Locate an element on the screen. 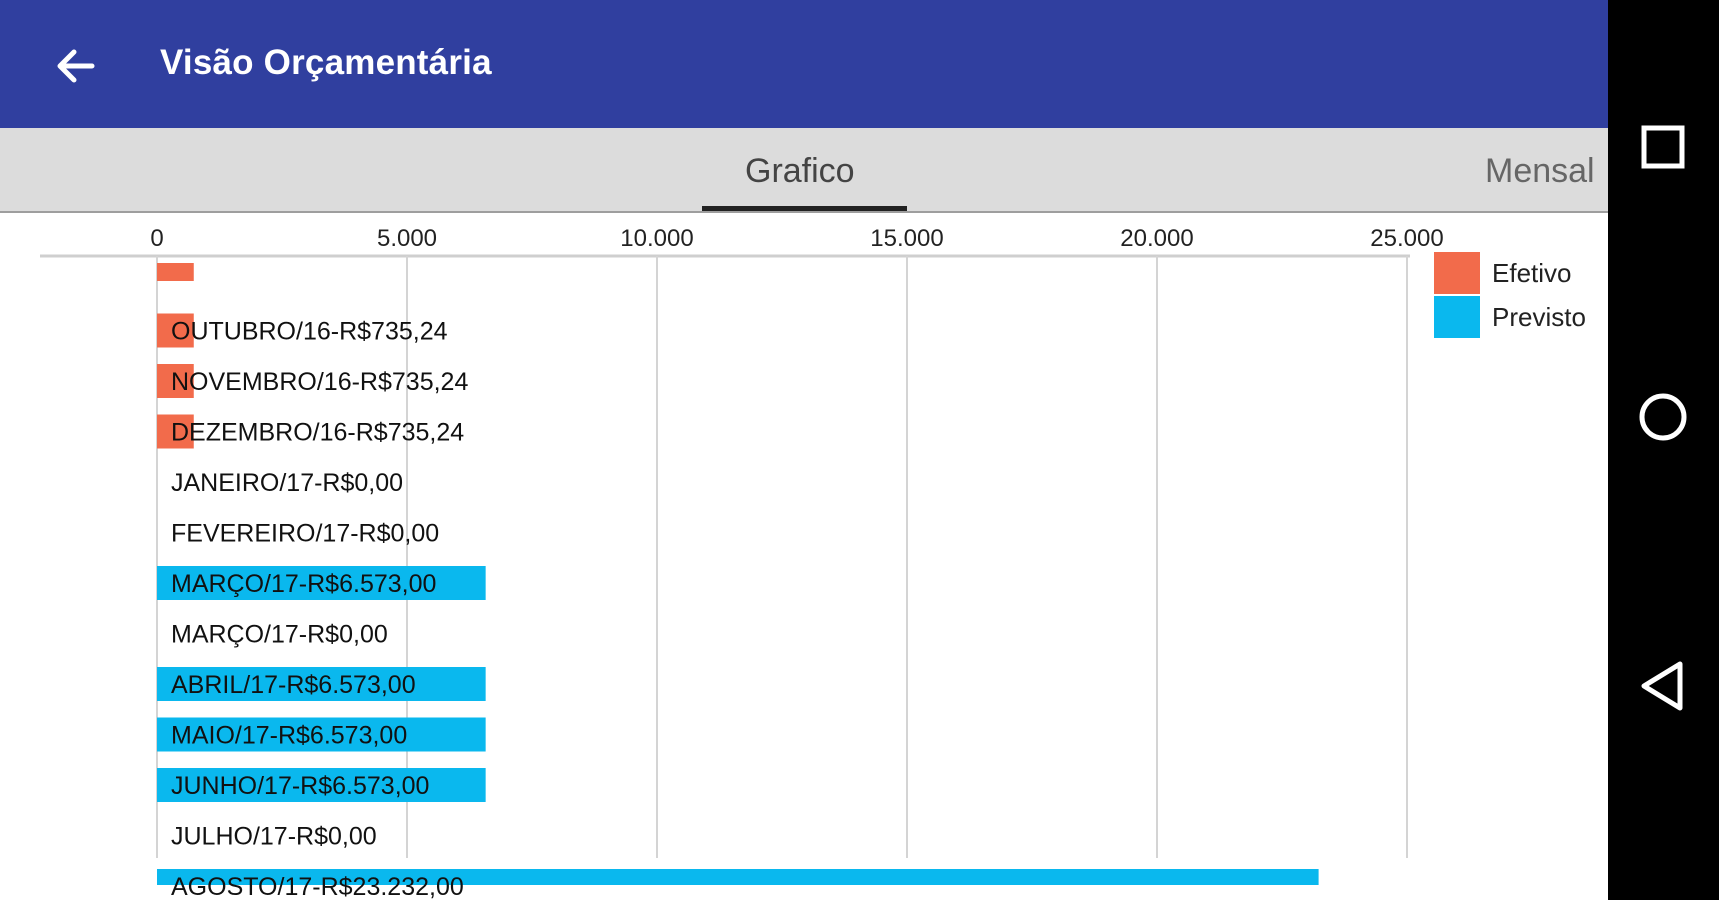 The image size is (1719, 900). legend-swatch-previsto is located at coordinates (1457, 317).